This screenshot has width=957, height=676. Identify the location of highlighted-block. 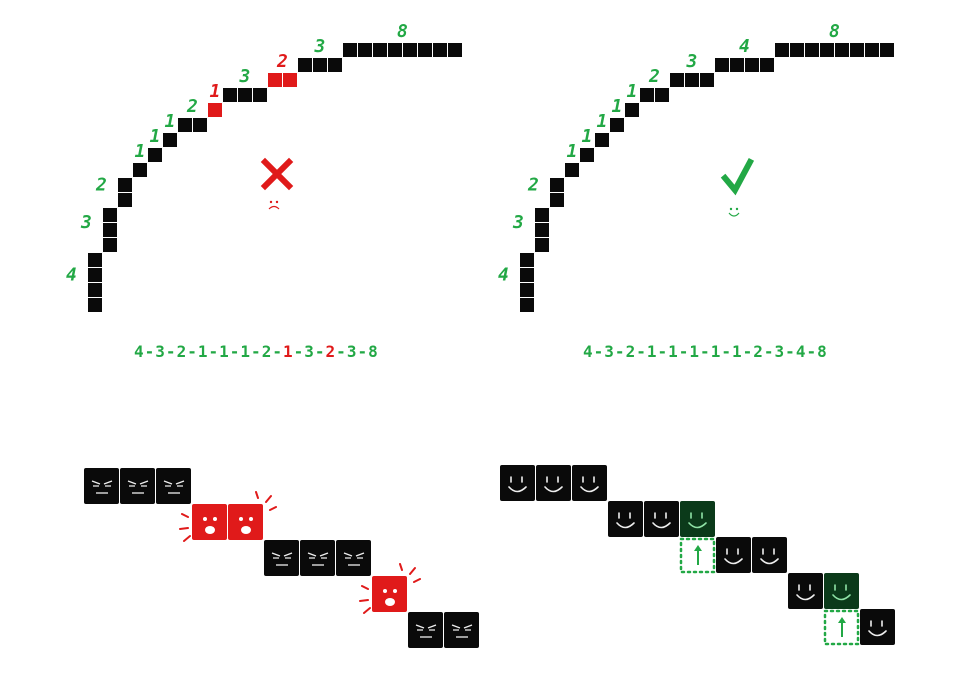
(841, 591).